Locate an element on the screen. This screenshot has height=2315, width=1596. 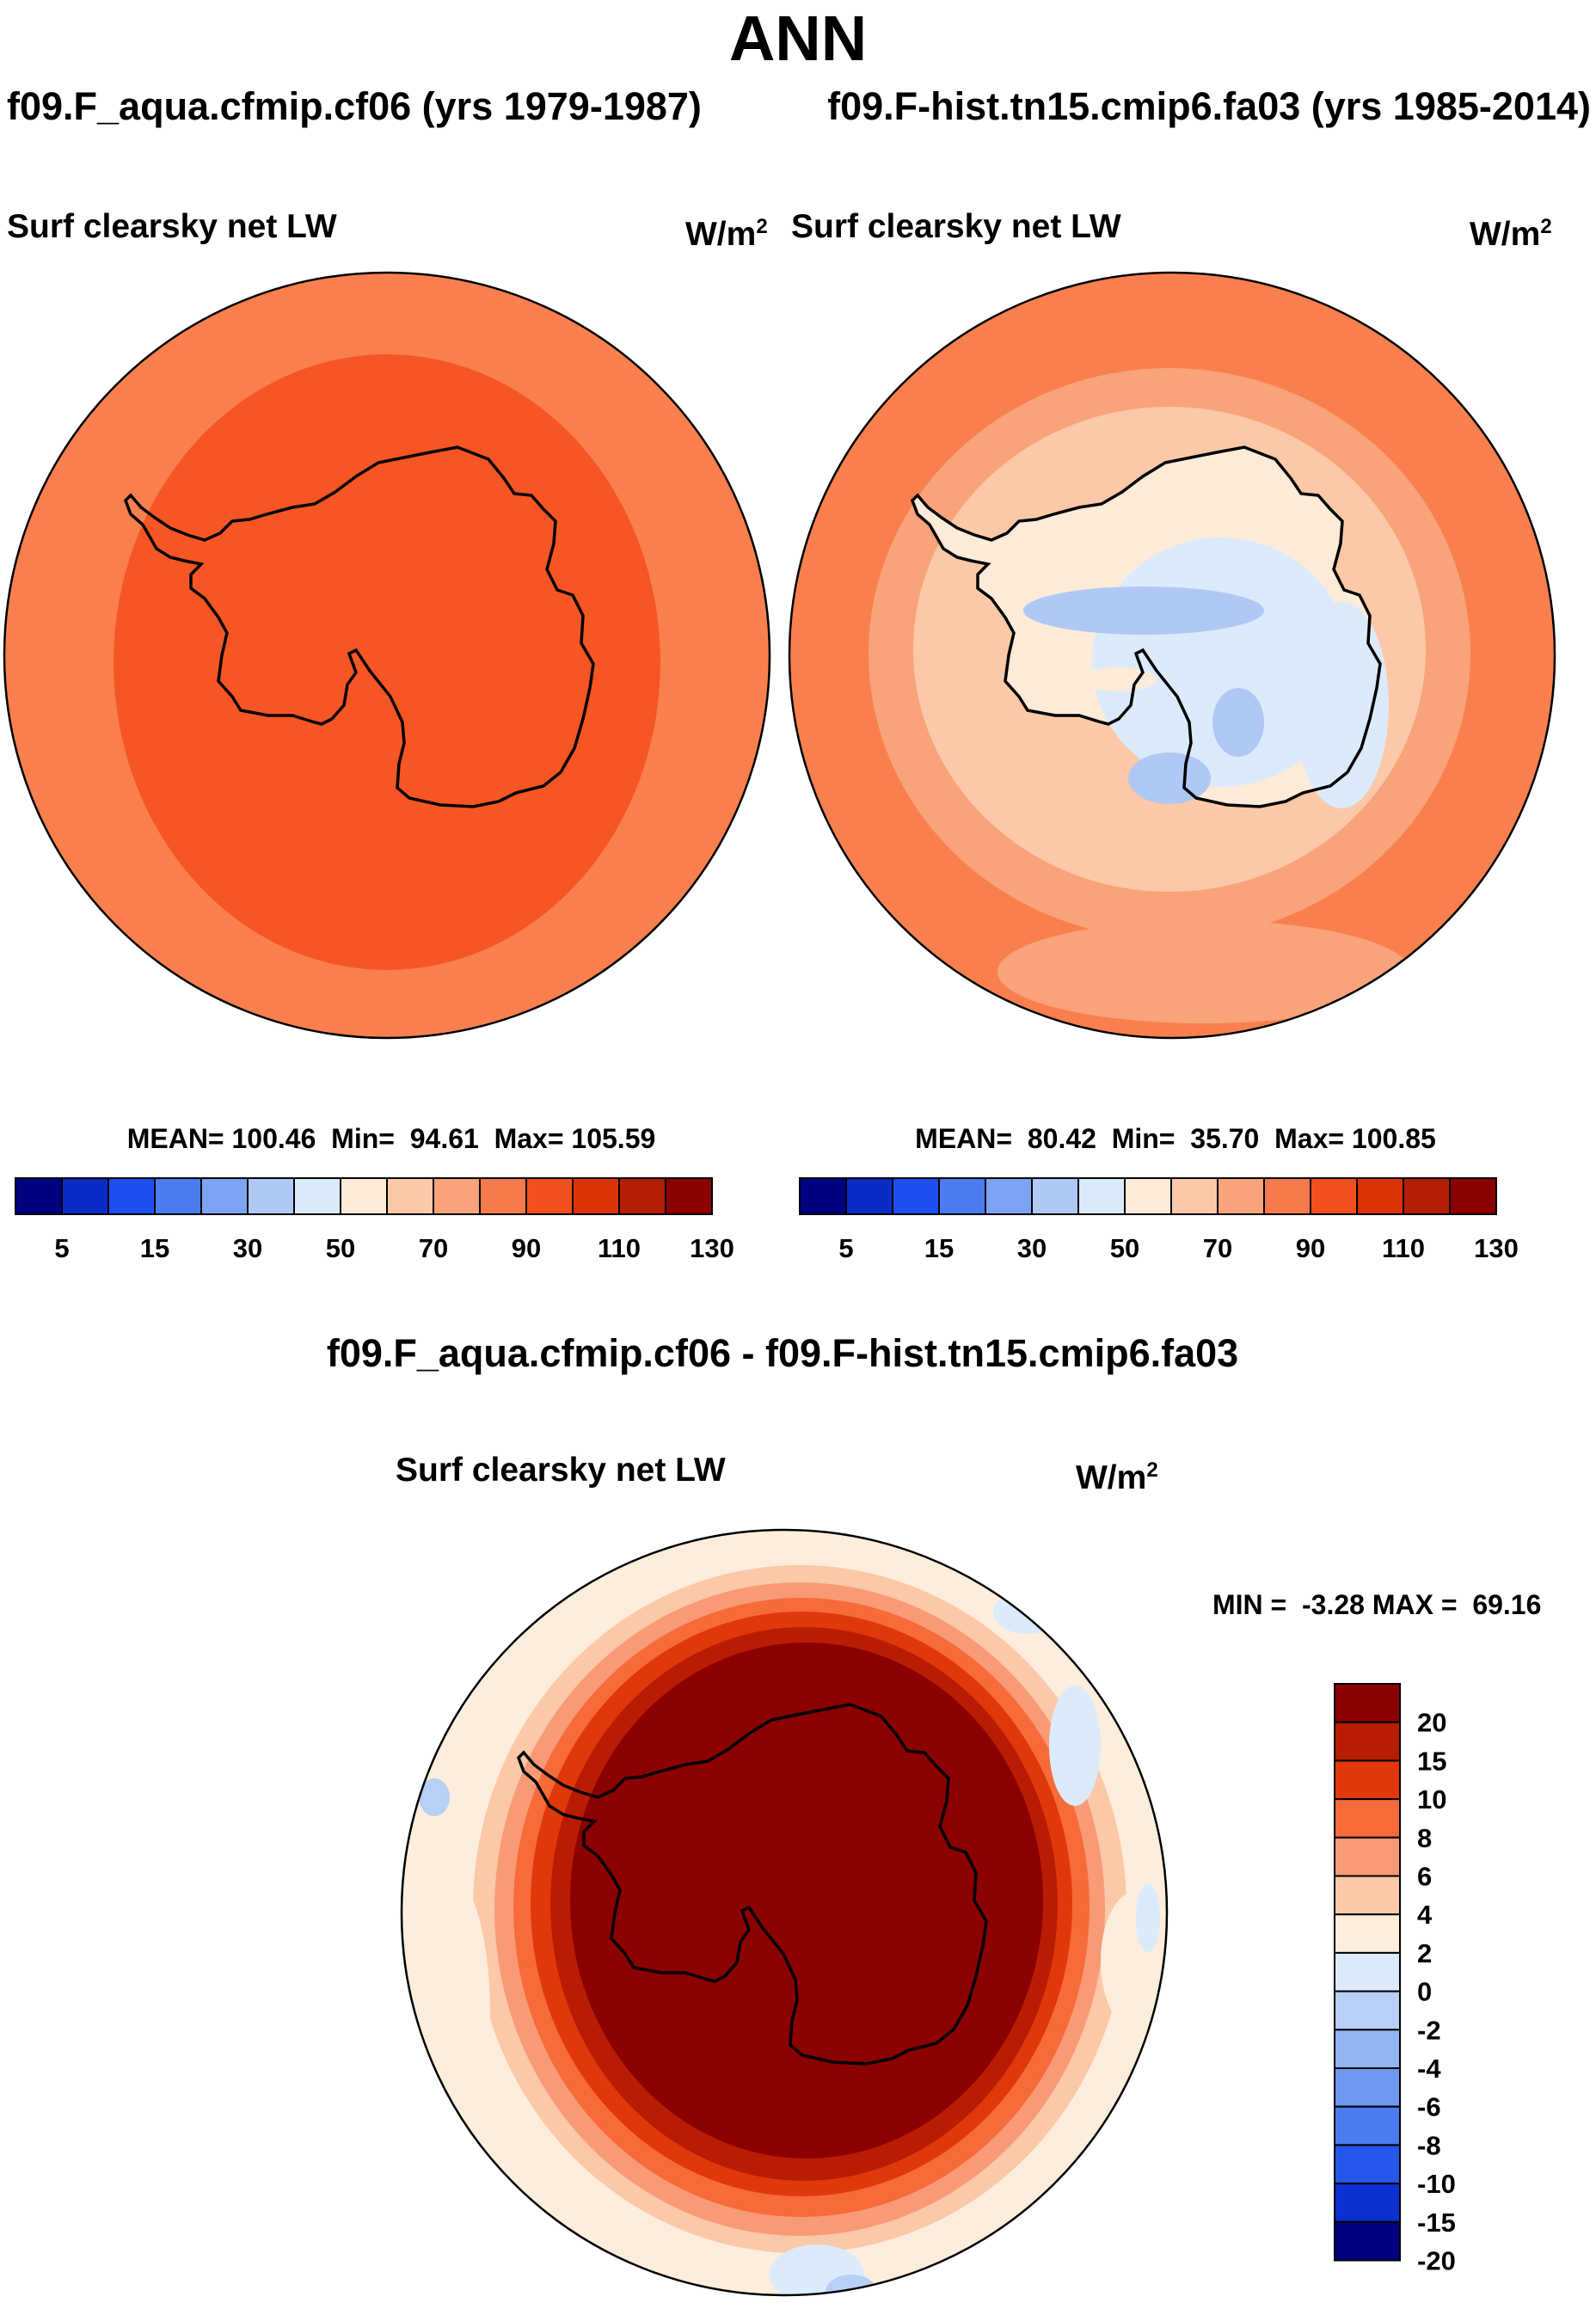
panel-b-colorbar-tick-label: 130 is located at coordinates (1496, 1248).